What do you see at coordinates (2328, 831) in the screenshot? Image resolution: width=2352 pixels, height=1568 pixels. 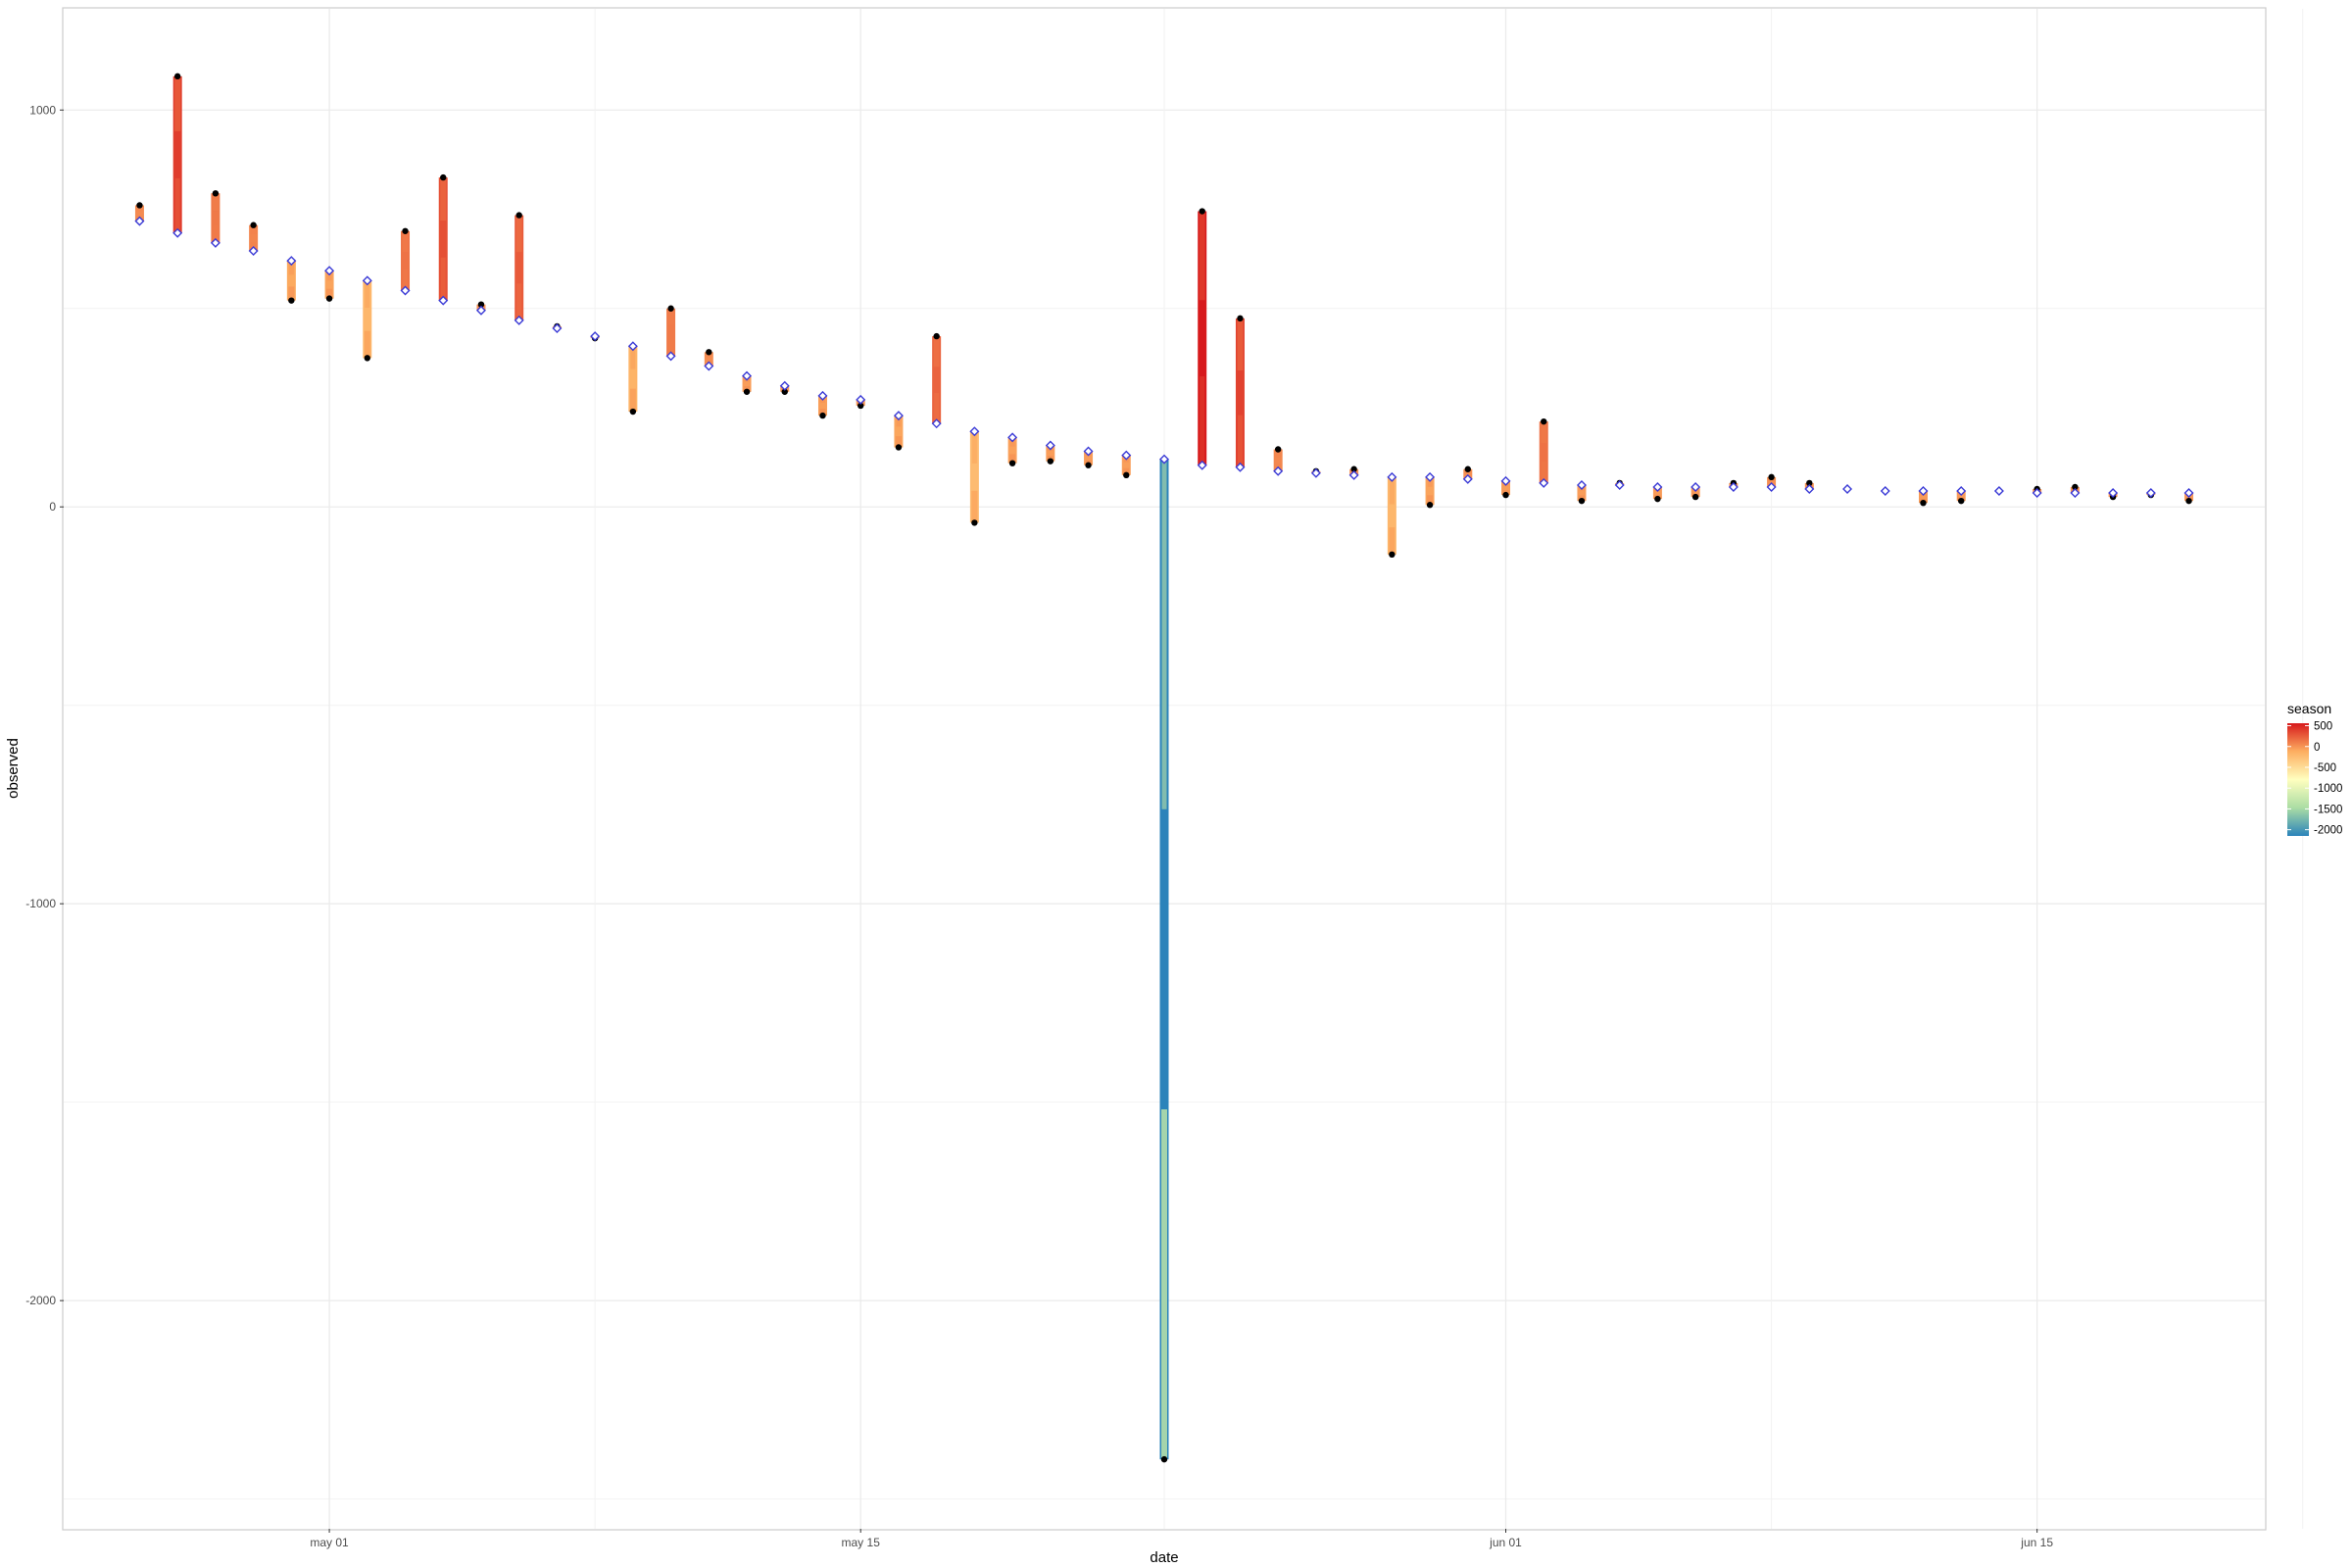 I see `legend-label: -2000` at bounding box center [2328, 831].